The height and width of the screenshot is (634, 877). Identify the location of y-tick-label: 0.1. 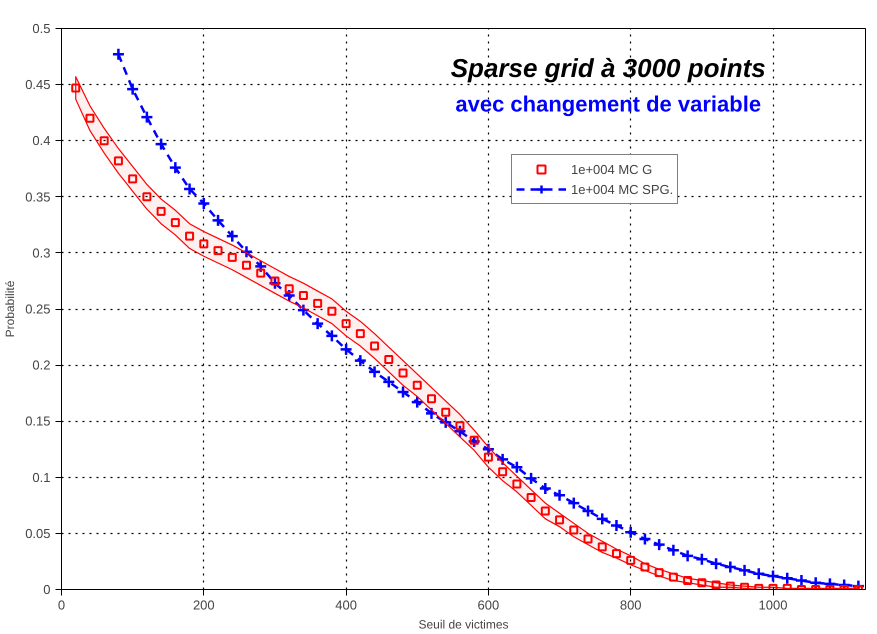
(41, 477).